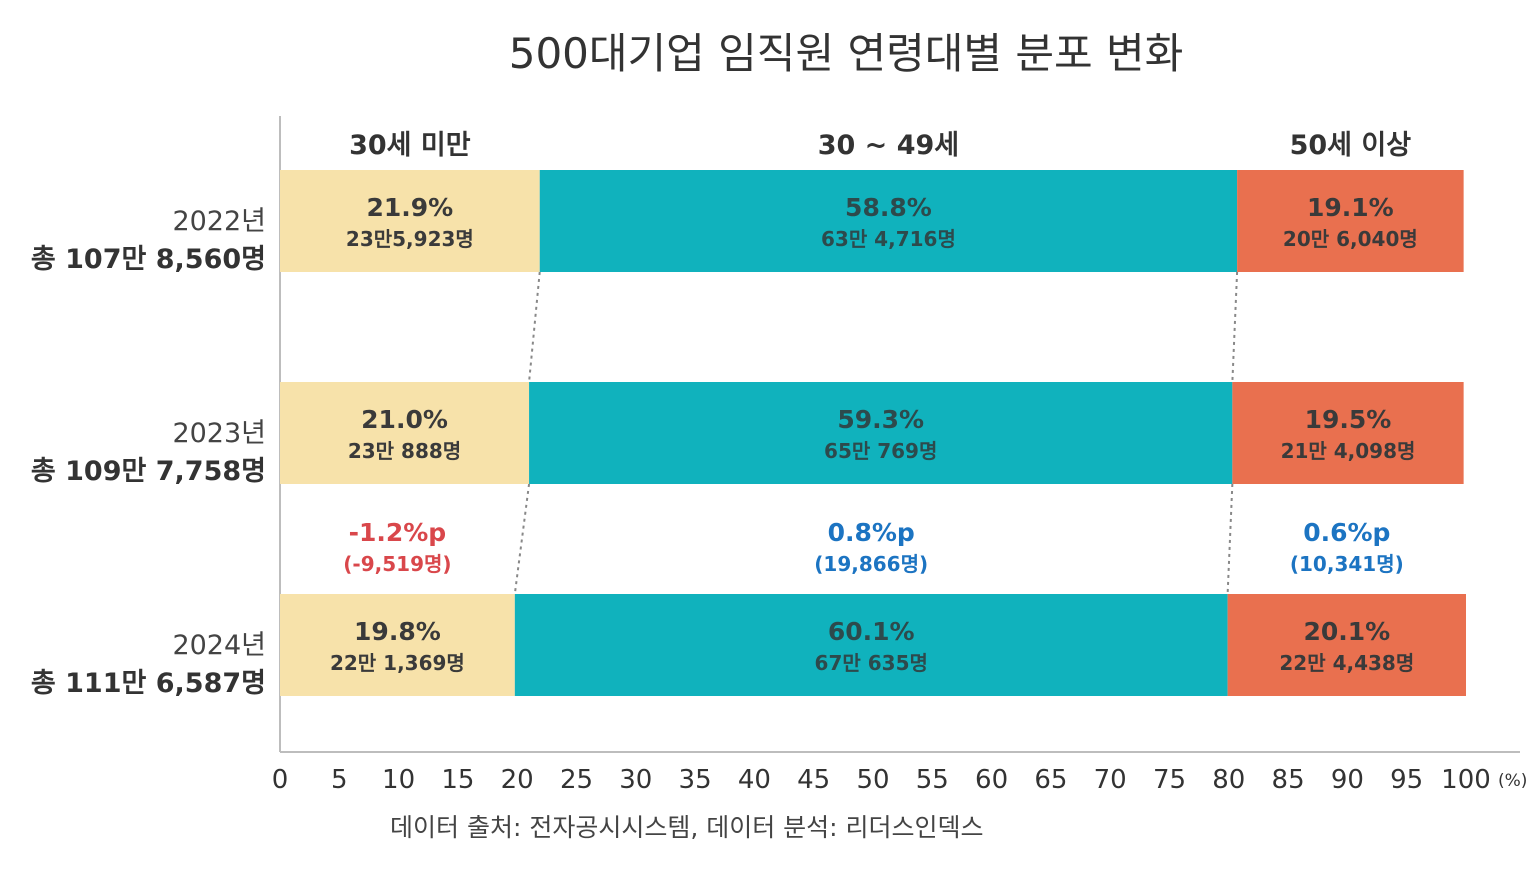 Image resolution: width=1536 pixels, height=872 pixels. What do you see at coordinates (635, 780) in the screenshot?
I see `x-tick-label: 30` at bounding box center [635, 780].